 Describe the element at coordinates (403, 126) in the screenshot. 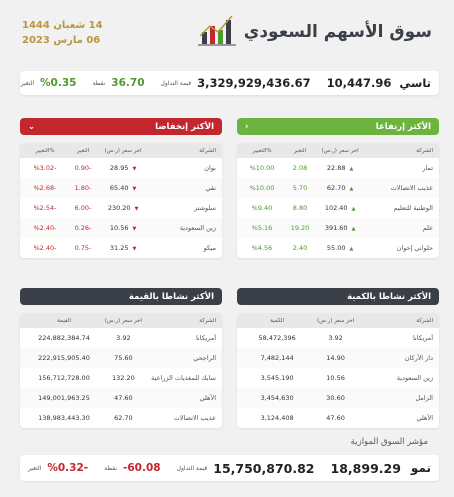

I see `panel-title: الأكثر إرتفاعا` at that location.